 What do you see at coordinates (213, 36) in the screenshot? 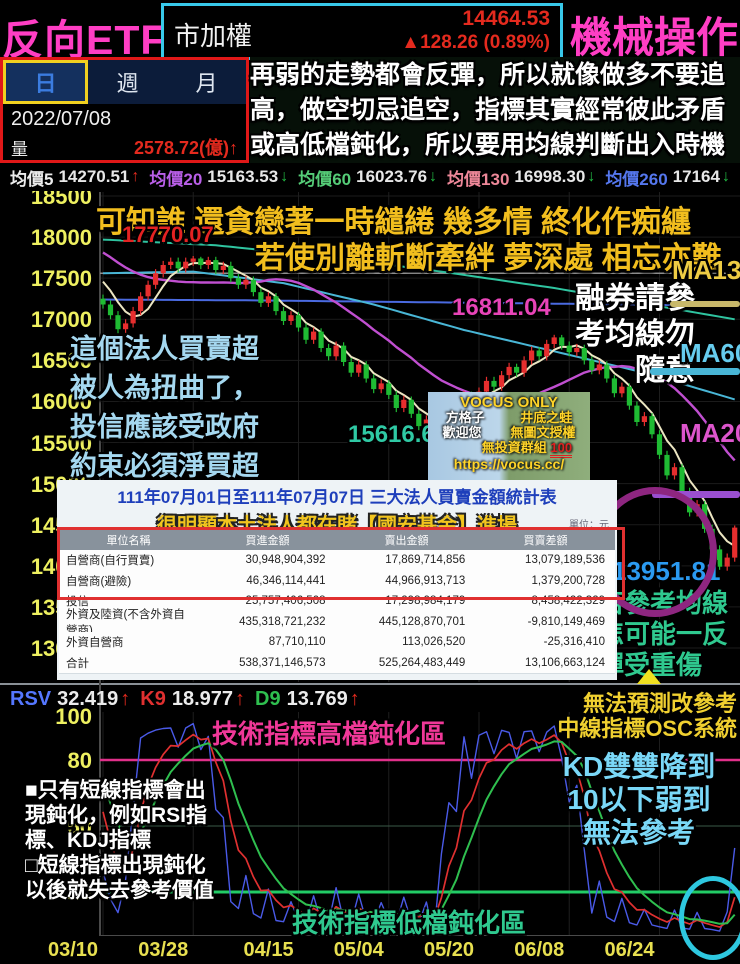
I see `index-name: 市加權` at bounding box center [213, 36].